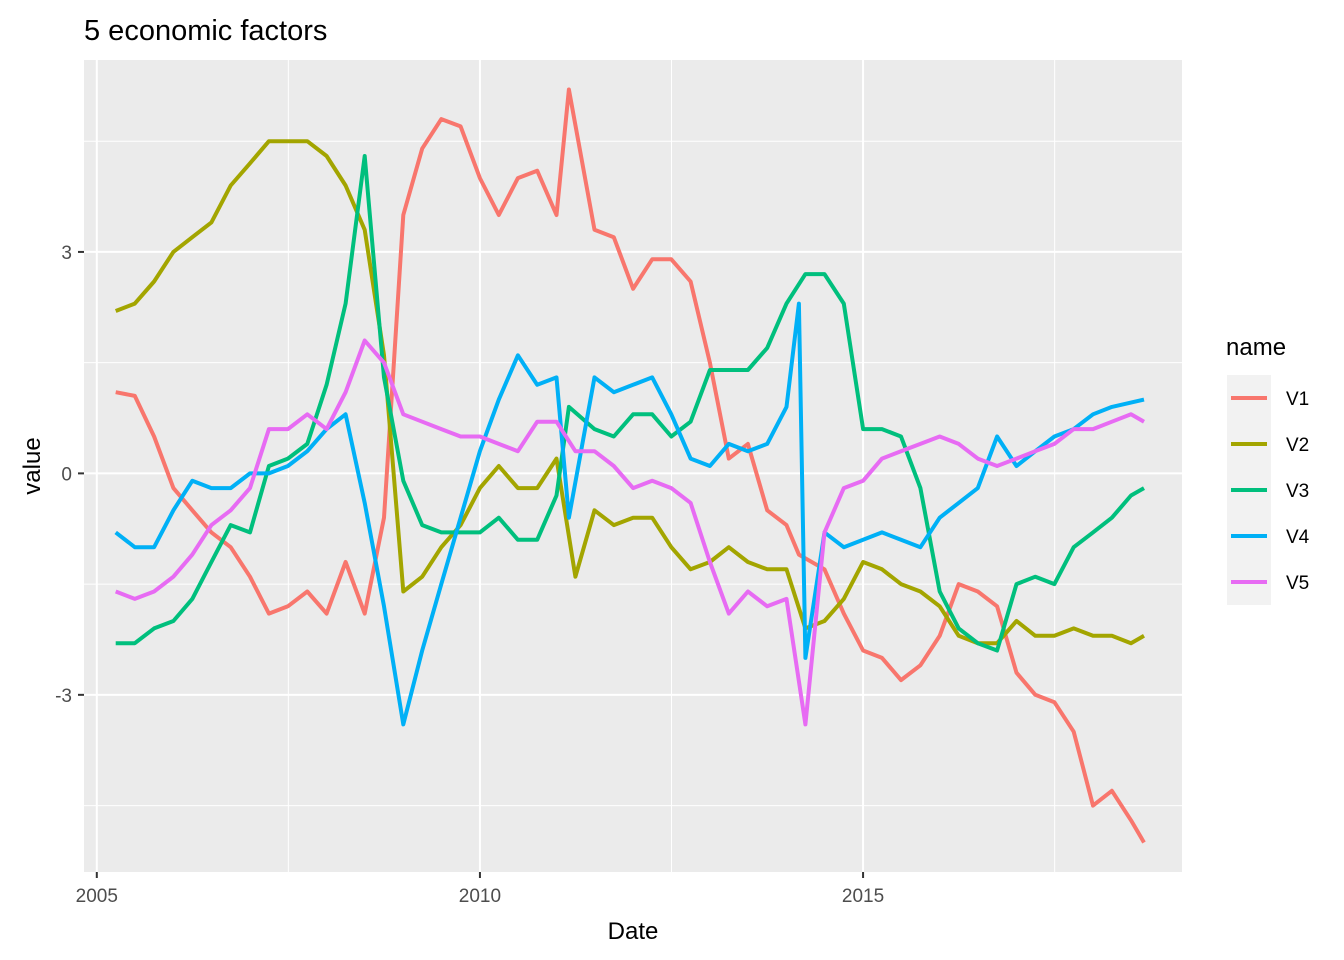  Describe the element at coordinates (1297, 399) in the screenshot. I see `legend-label: V1` at that location.